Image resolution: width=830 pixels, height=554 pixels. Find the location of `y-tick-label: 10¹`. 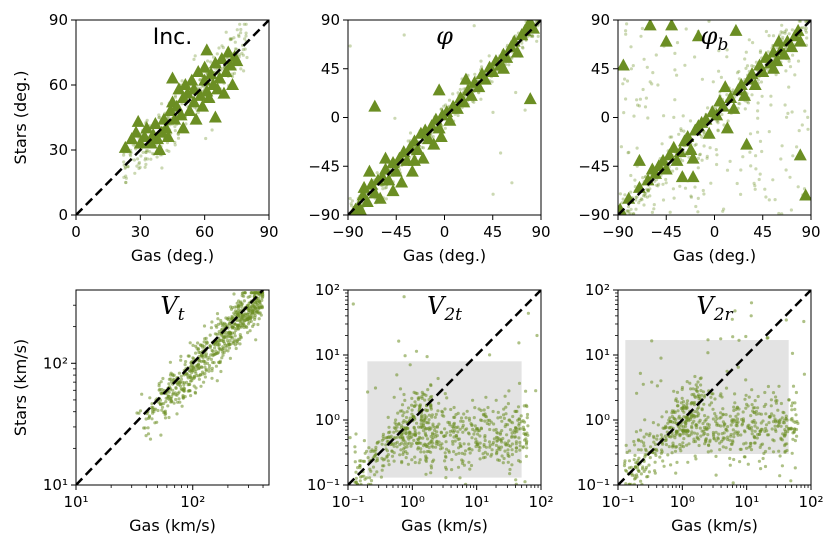

y-tick-label: 10¹ is located at coordinates (597, 355).